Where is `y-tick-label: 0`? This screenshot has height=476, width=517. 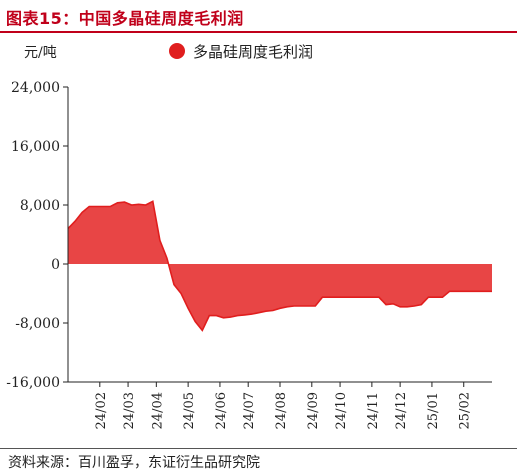
y-tick-label: 0 is located at coordinates (55, 265).